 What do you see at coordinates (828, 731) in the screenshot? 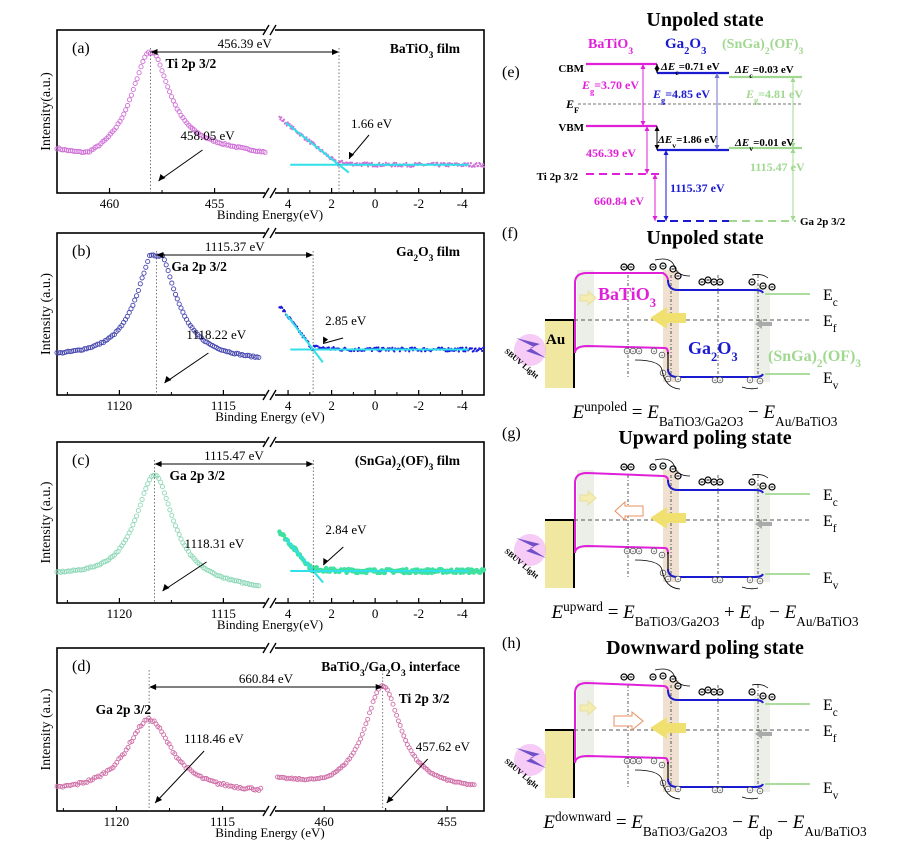
I see `ef-label-part: E` at bounding box center [828, 731].